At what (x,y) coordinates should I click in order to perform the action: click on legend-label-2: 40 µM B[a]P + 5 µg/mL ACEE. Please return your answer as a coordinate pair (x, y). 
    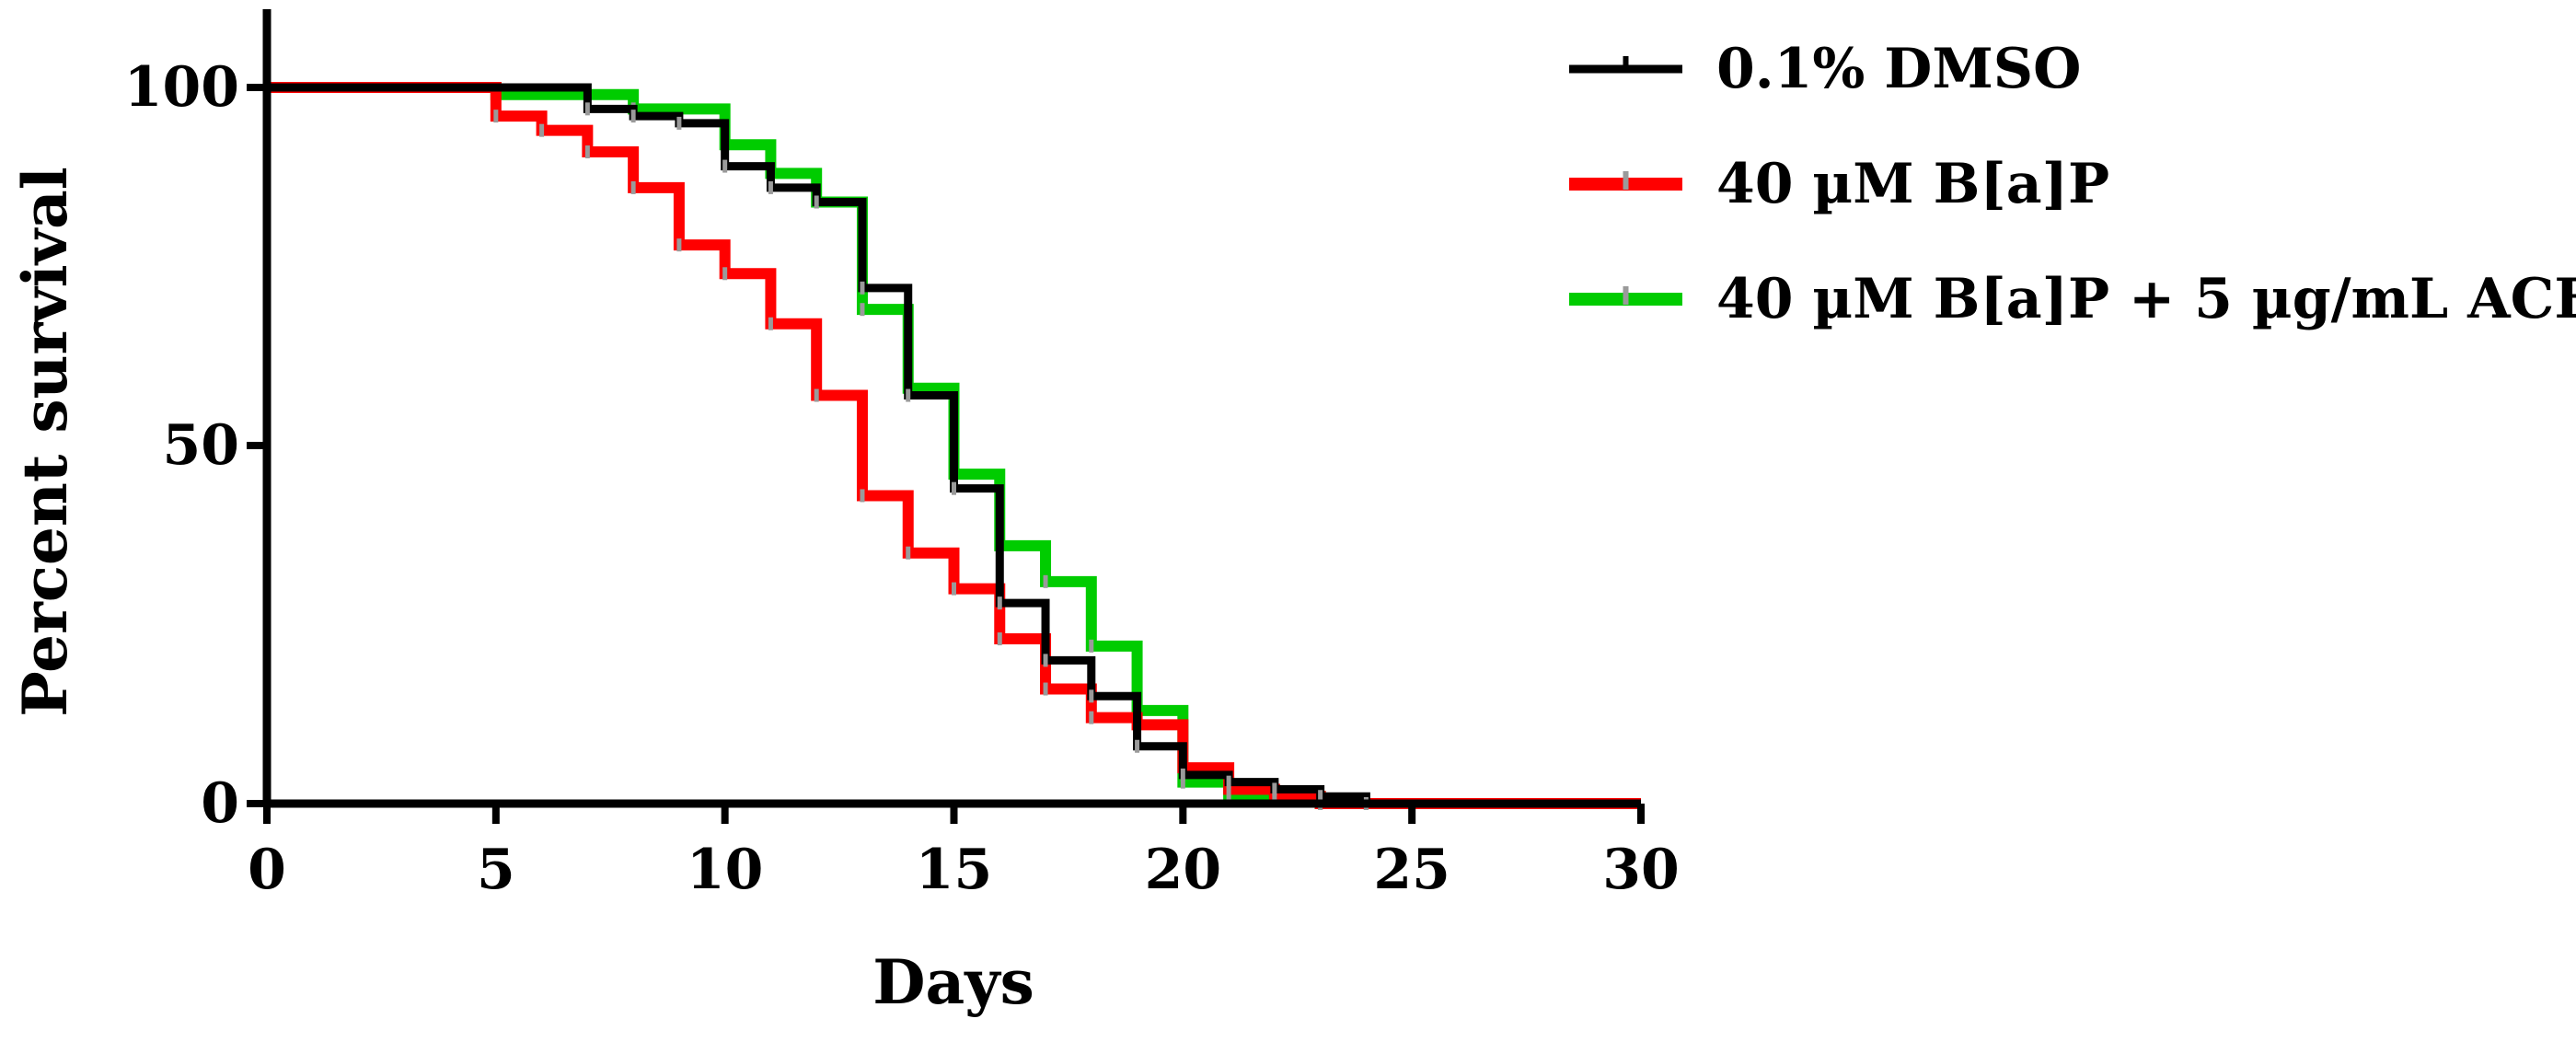
    Looking at the image, I should click on (2146, 299).